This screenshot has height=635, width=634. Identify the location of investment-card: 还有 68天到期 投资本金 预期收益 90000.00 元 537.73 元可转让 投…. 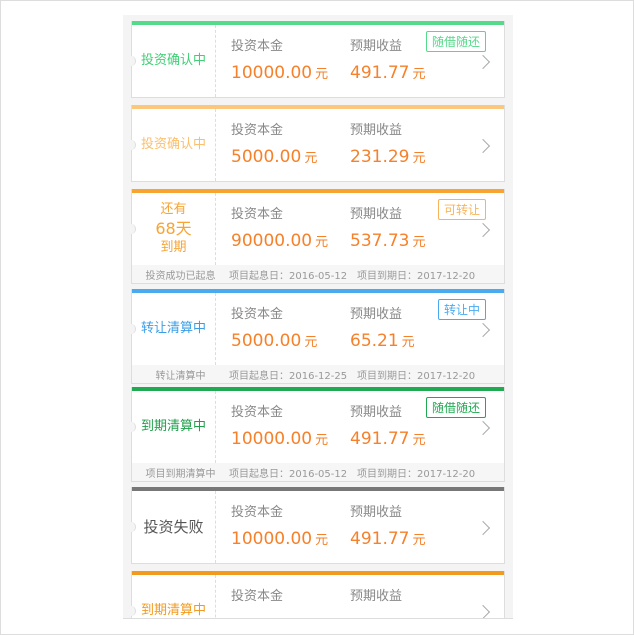
(316, 236).